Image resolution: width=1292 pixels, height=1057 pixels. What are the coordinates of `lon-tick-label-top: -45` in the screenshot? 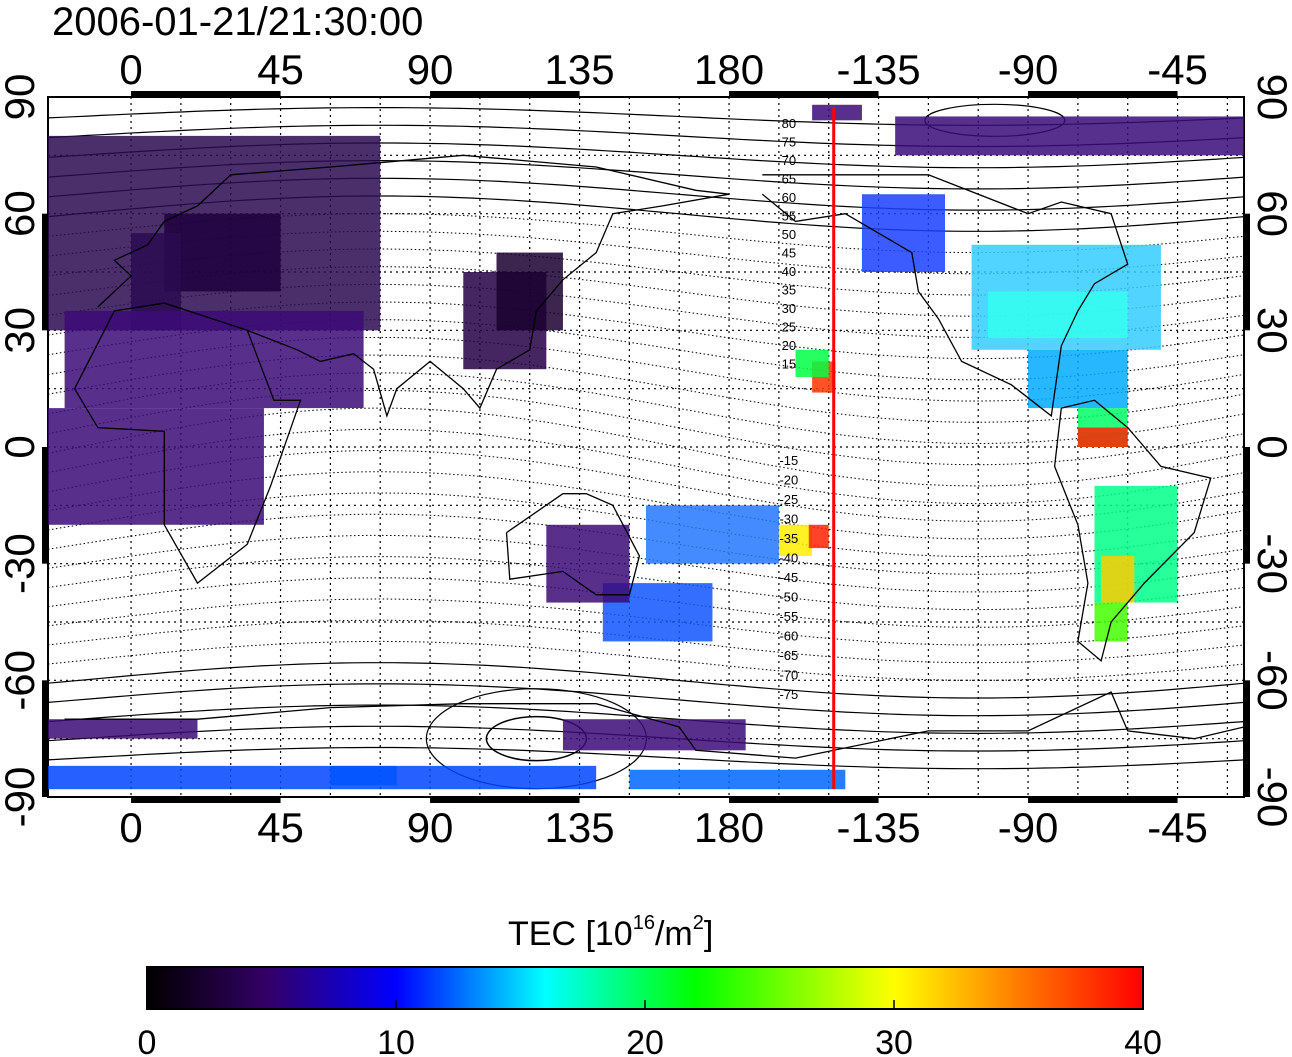 It's located at (1177, 69).